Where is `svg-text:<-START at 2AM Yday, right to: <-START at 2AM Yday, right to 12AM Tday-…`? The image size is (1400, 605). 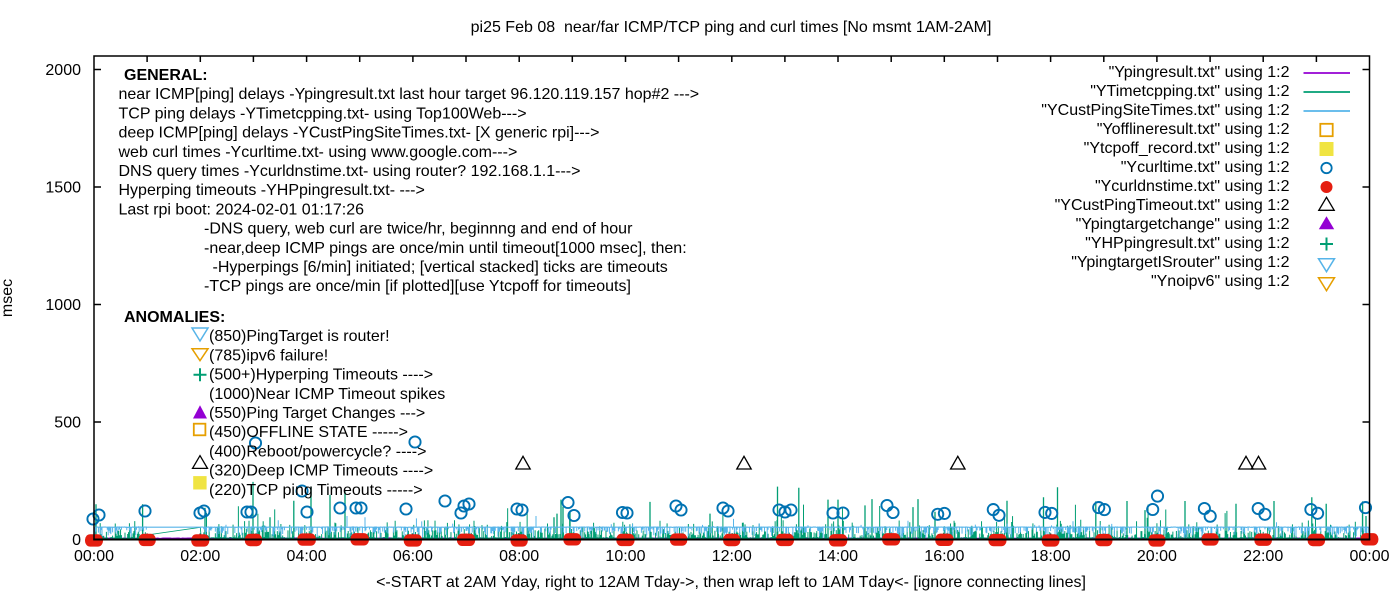
svg-text:<-START at 2AM Yday, right to: <-START at 2AM Yday, right to 12AM Tday-… is located at coordinates (731, 582).